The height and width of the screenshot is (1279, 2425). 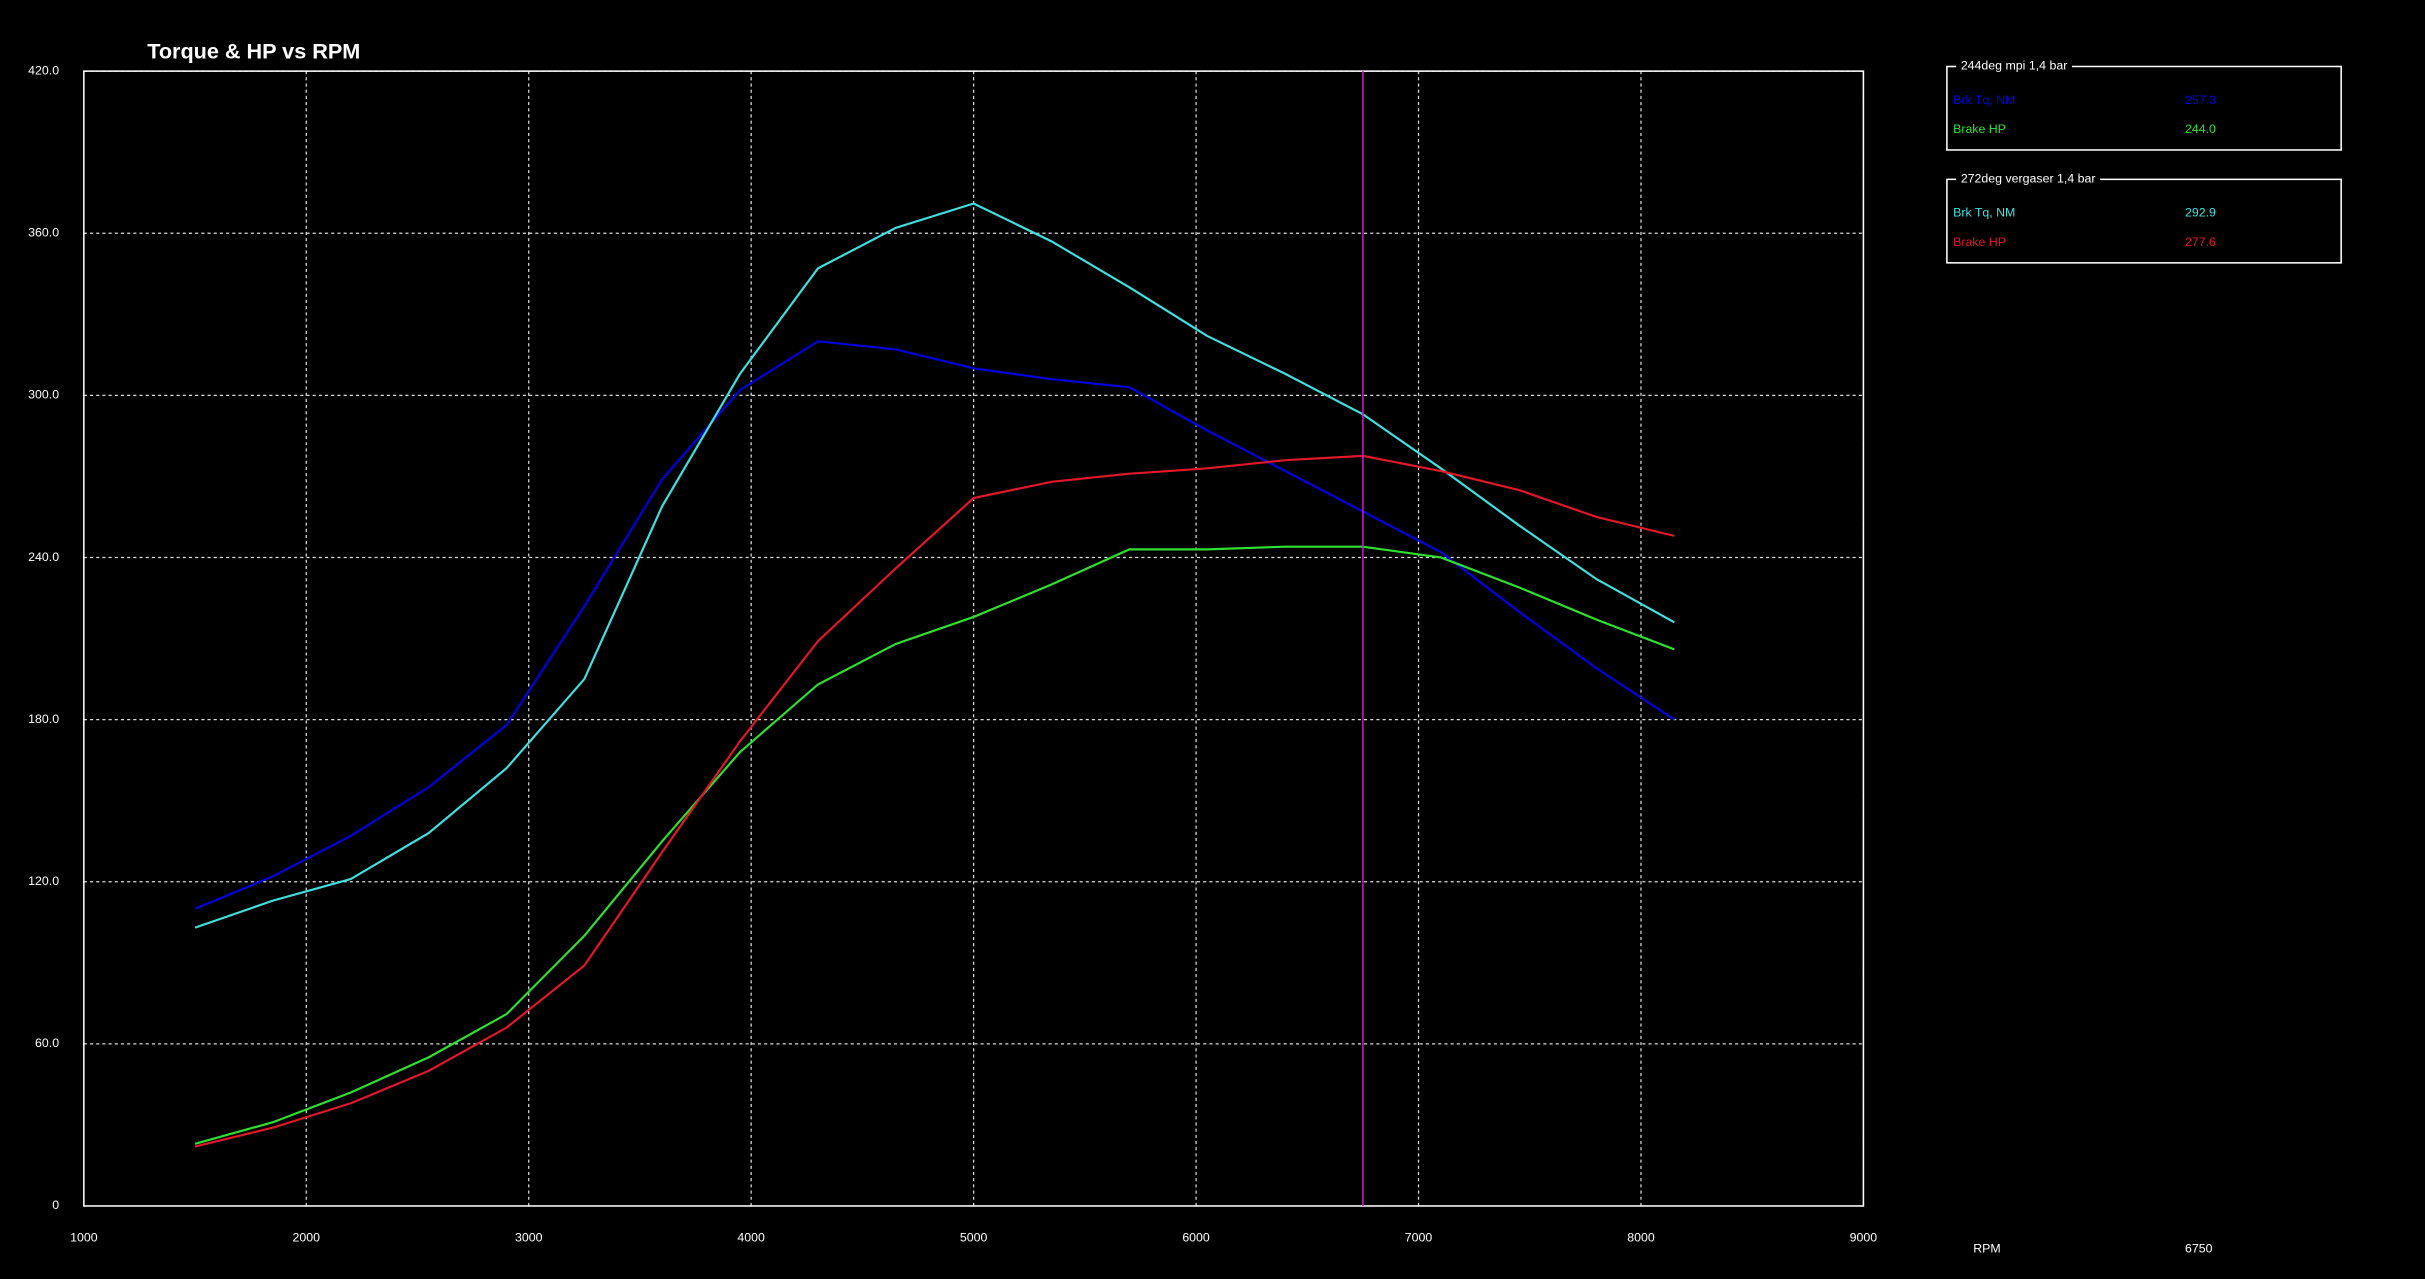 What do you see at coordinates (43, 233) in the screenshot?
I see `y-tick-label: 360.0` at bounding box center [43, 233].